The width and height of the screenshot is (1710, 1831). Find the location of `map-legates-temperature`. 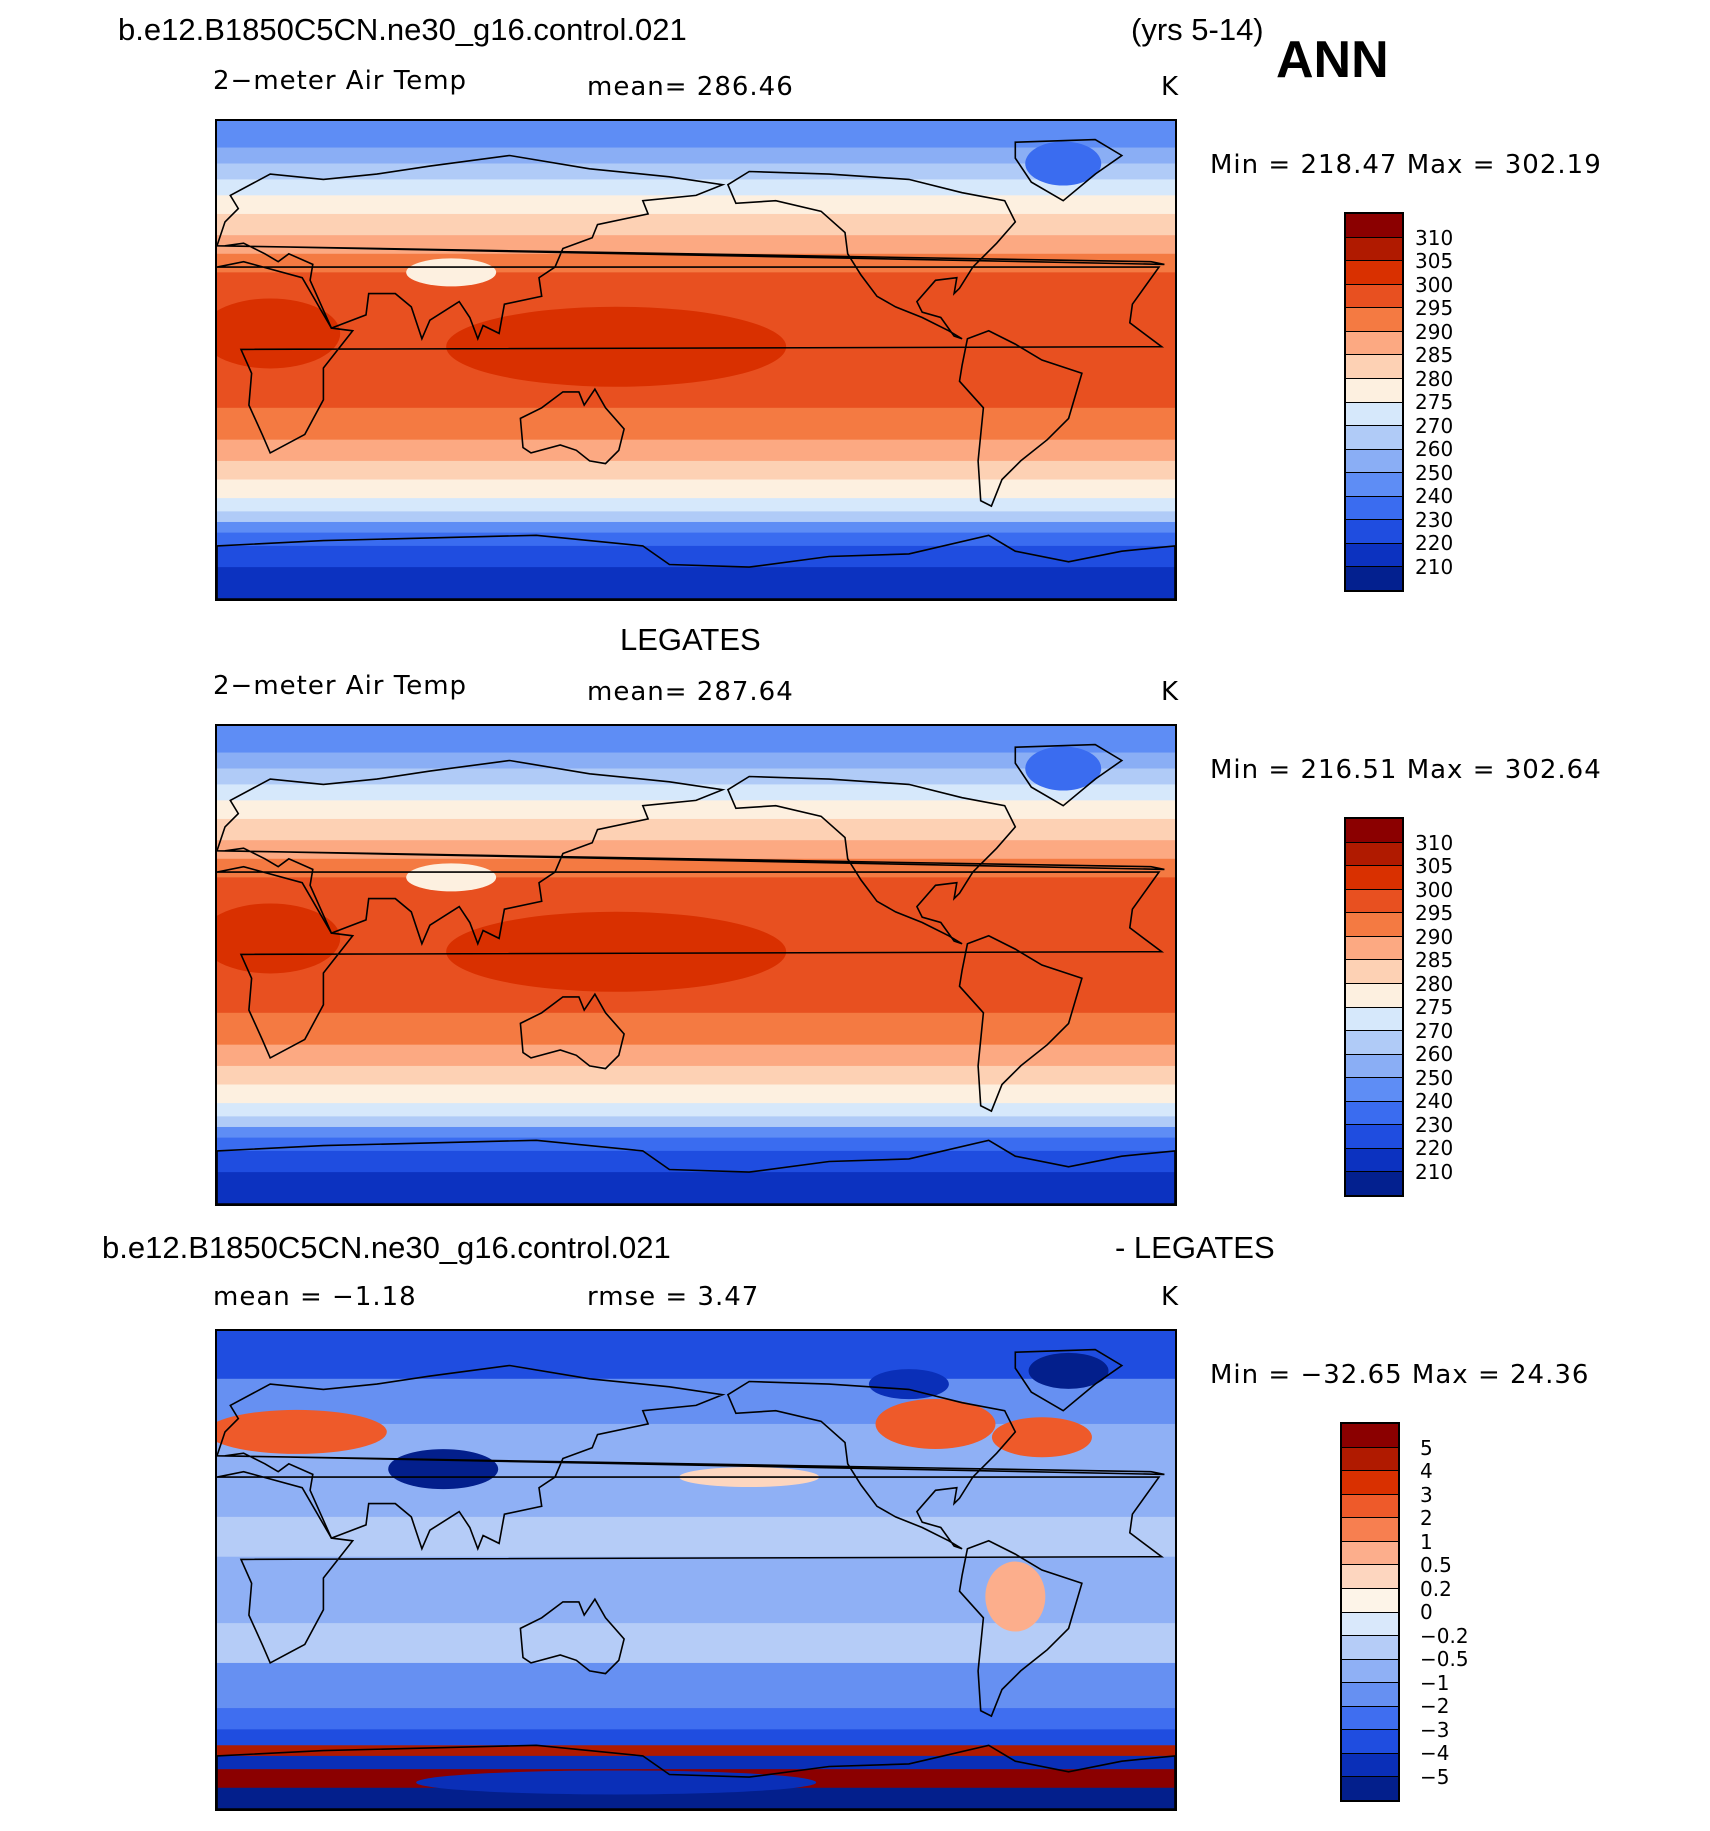

map-legates-temperature is located at coordinates (696, 965).